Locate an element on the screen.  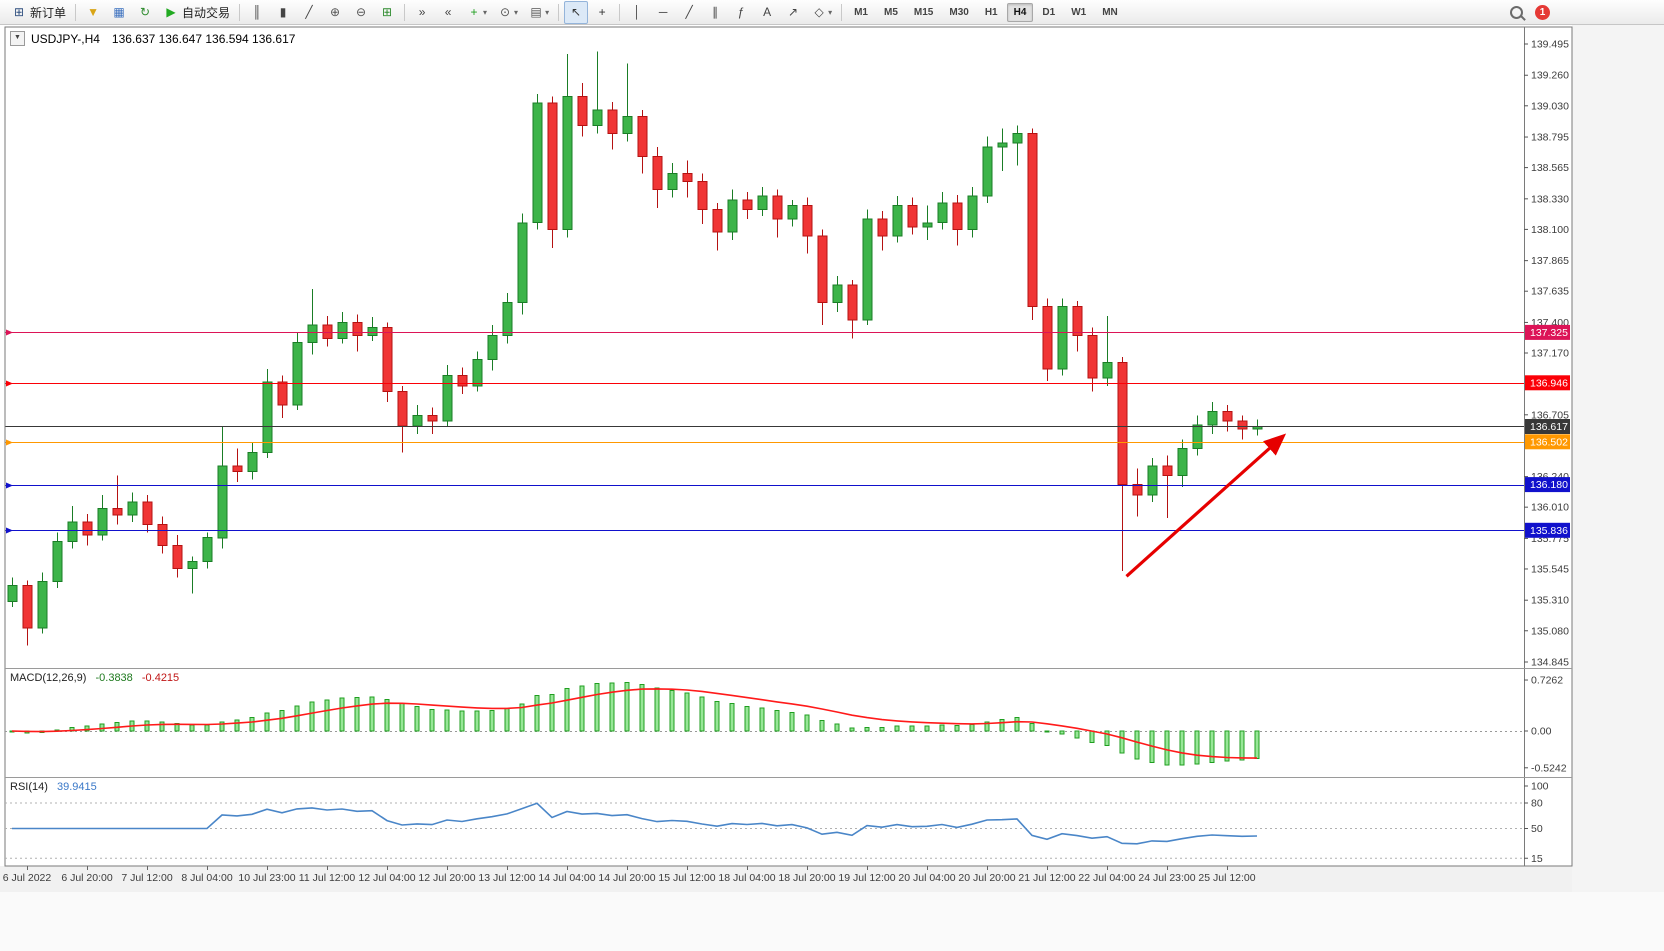
price-tick-label: 136.010 is located at coordinates (1550, 508).